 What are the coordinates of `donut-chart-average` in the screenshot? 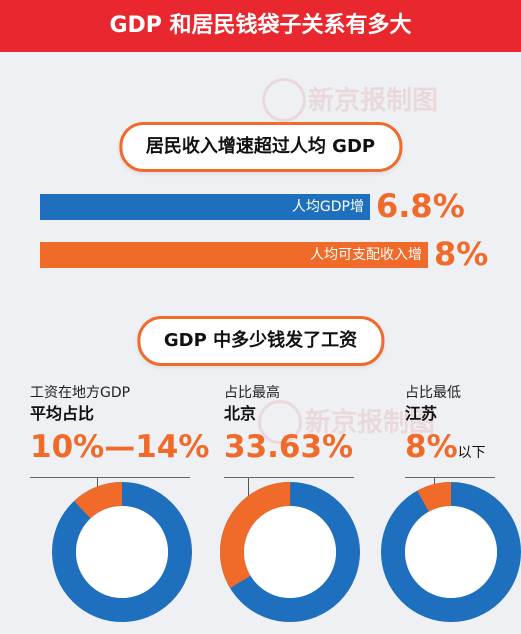 It's located at (122, 552).